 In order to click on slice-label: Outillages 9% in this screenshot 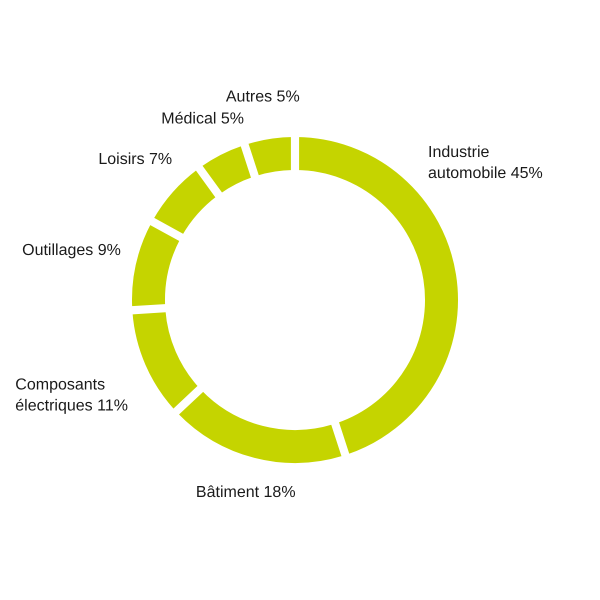, I will do `click(71, 251)`.